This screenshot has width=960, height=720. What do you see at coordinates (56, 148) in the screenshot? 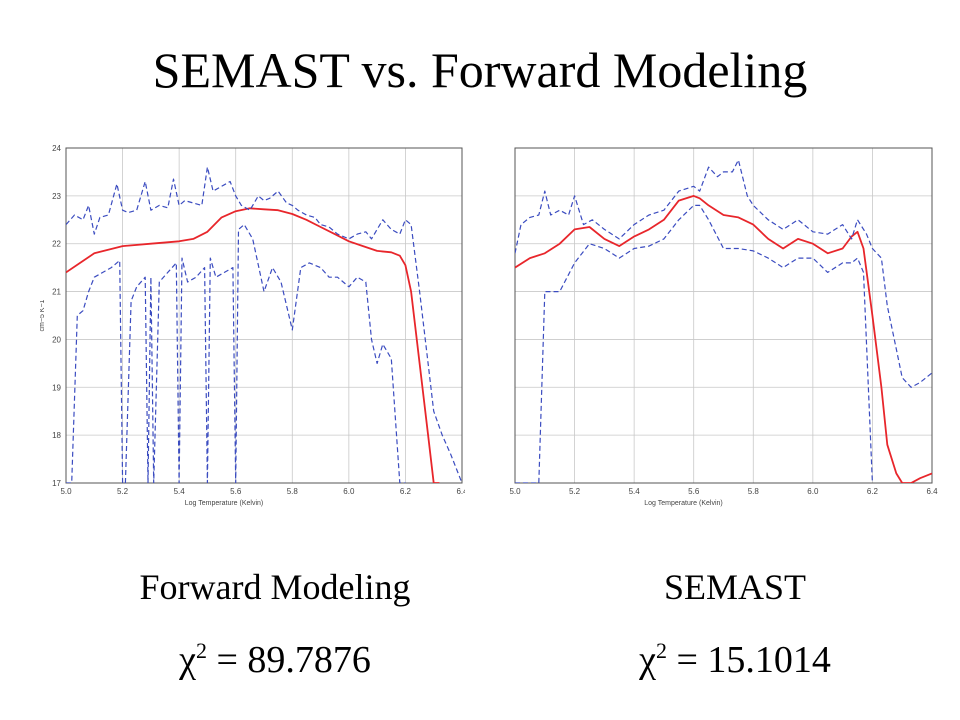
I see `y-tick-label: 24` at bounding box center [56, 148].